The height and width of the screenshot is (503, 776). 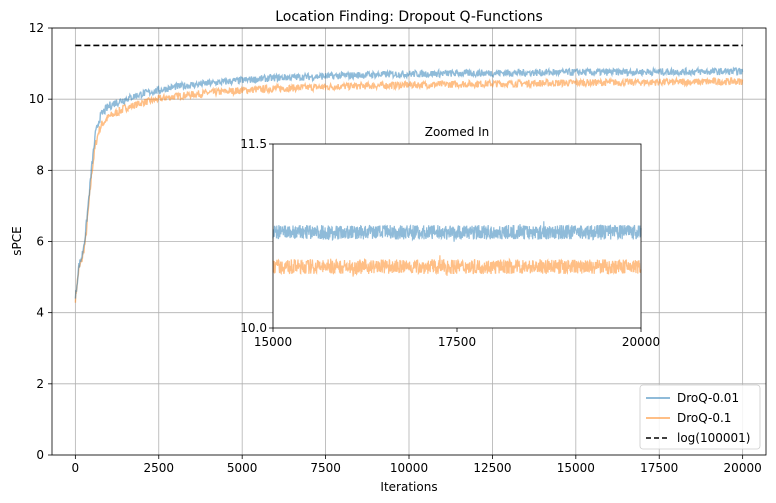 I want to click on x-axis-title: Iterations, so click(x=408, y=487).